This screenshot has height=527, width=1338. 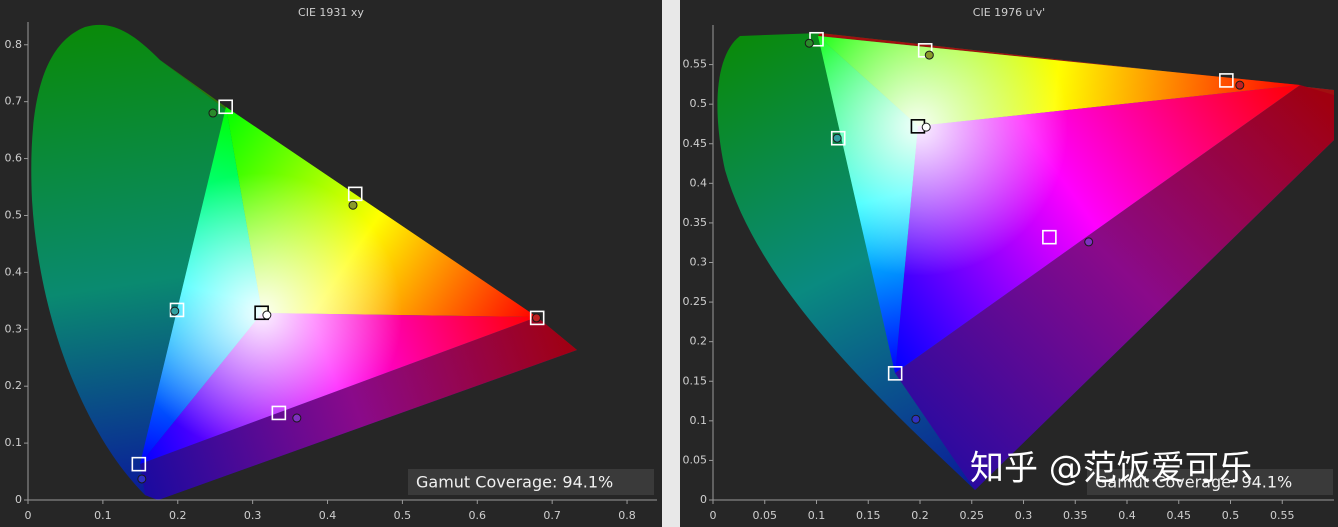 What do you see at coordinates (1075, 515) in the screenshot?
I see `x-tick-label: 0.35` at bounding box center [1075, 515].